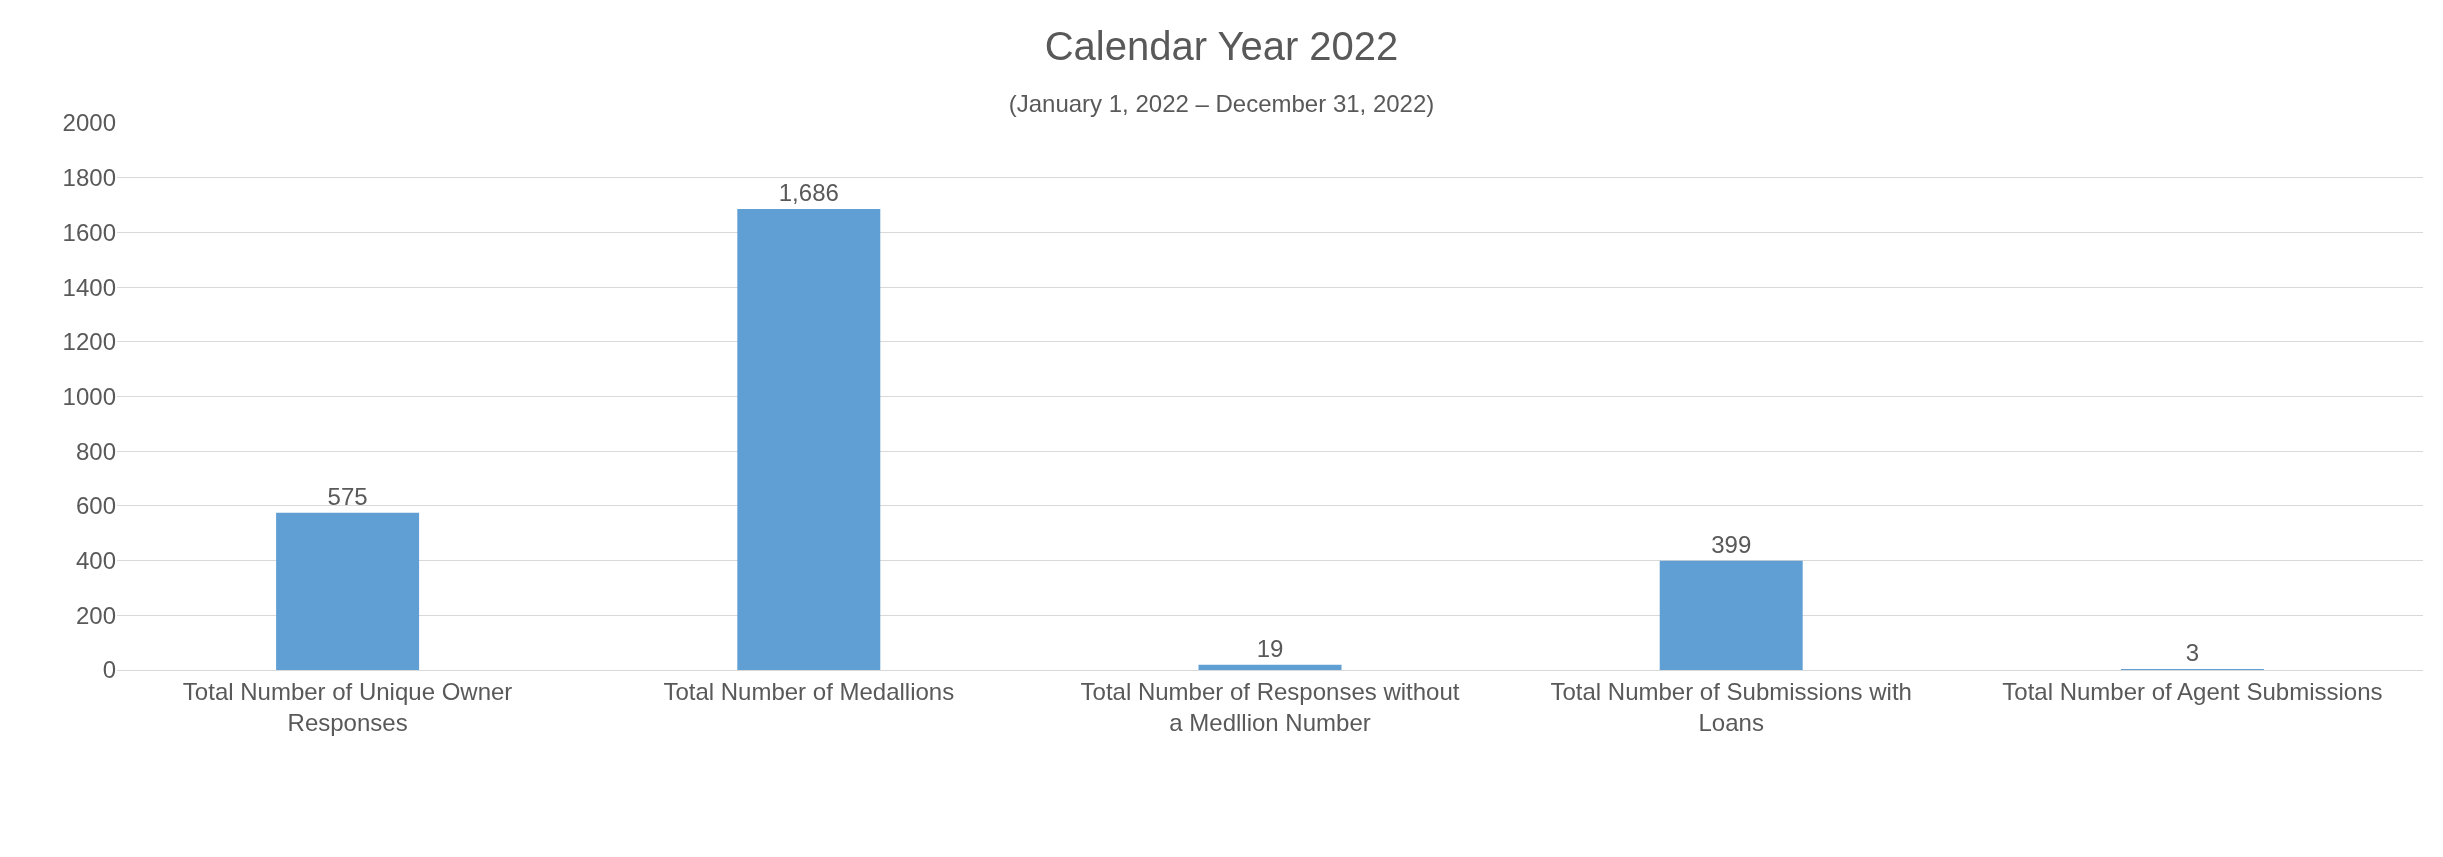 The image size is (2443, 857). Describe the element at coordinates (347, 496) in the screenshot. I see `data-label: 575` at that location.